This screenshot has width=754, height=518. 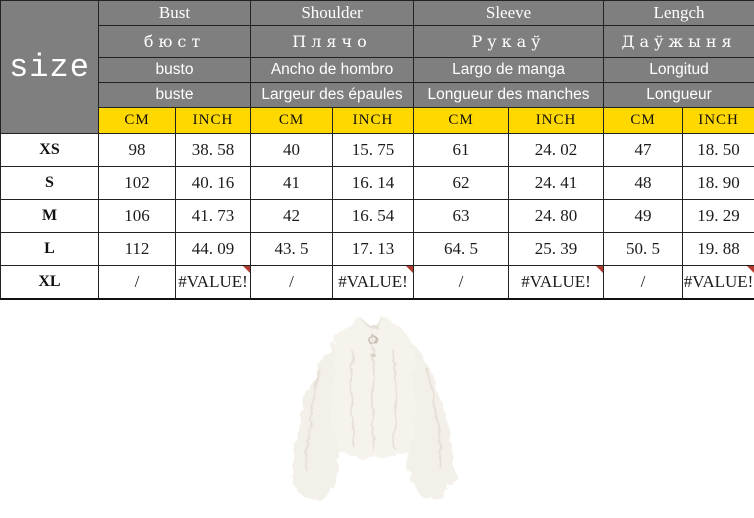 I want to click on cell-value: 49, so click(x=643, y=216).